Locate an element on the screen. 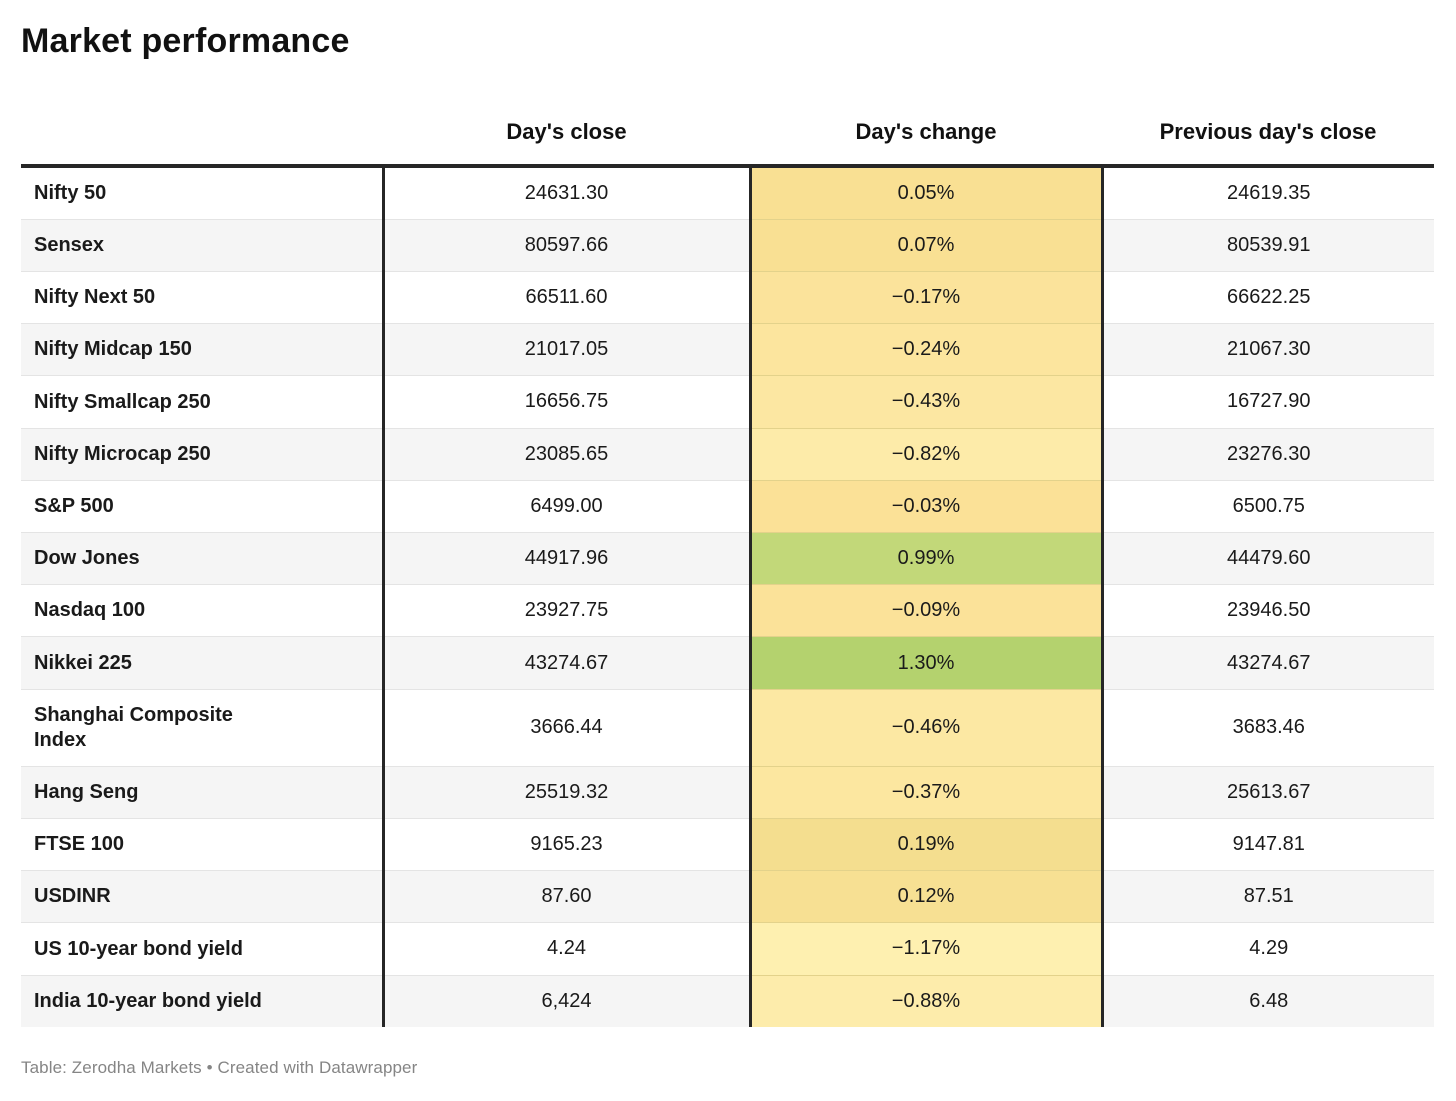 This screenshot has height=1101, width=1456. days-close-value: 3666.44 is located at coordinates (566, 727).